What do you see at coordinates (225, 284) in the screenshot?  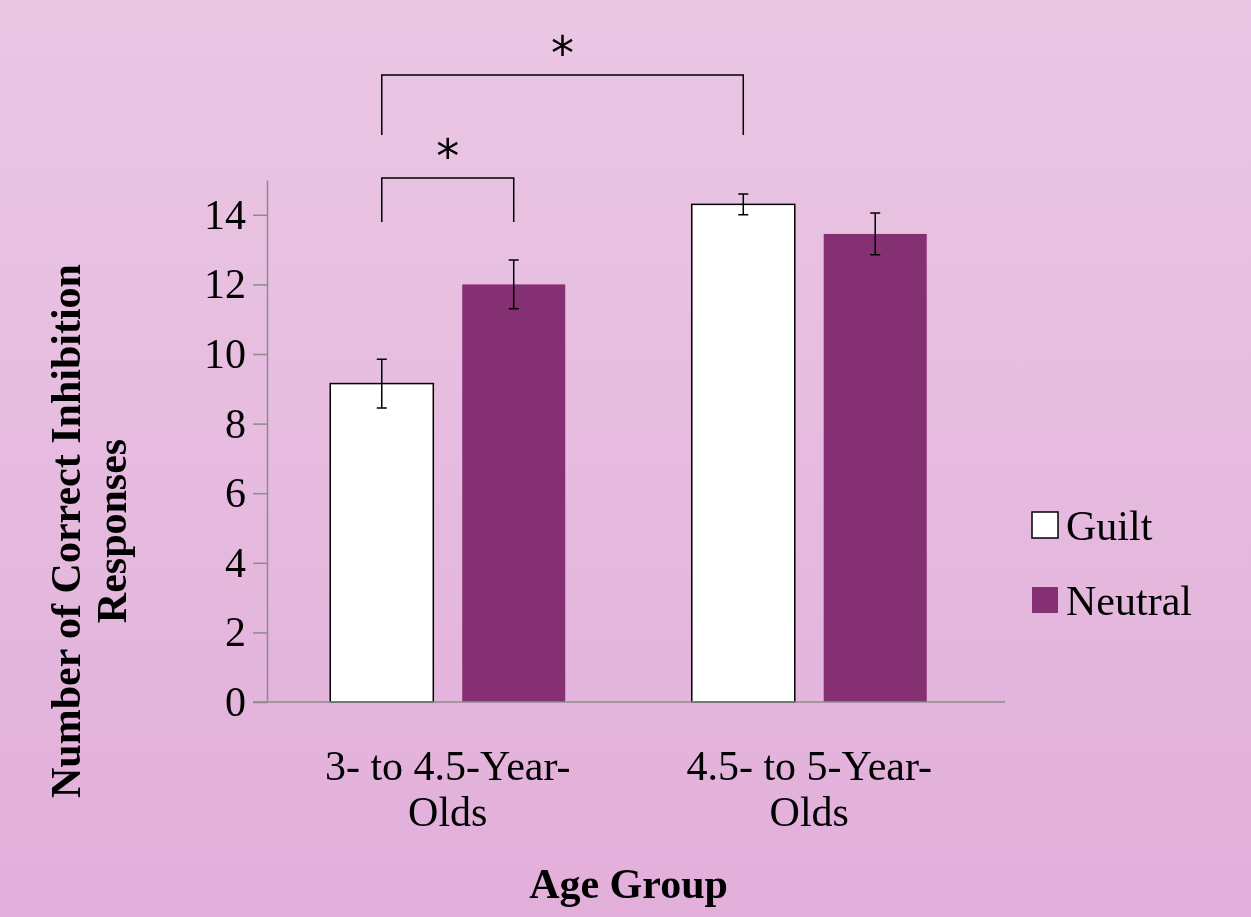 I see `y-tick-label: 12` at bounding box center [225, 284].